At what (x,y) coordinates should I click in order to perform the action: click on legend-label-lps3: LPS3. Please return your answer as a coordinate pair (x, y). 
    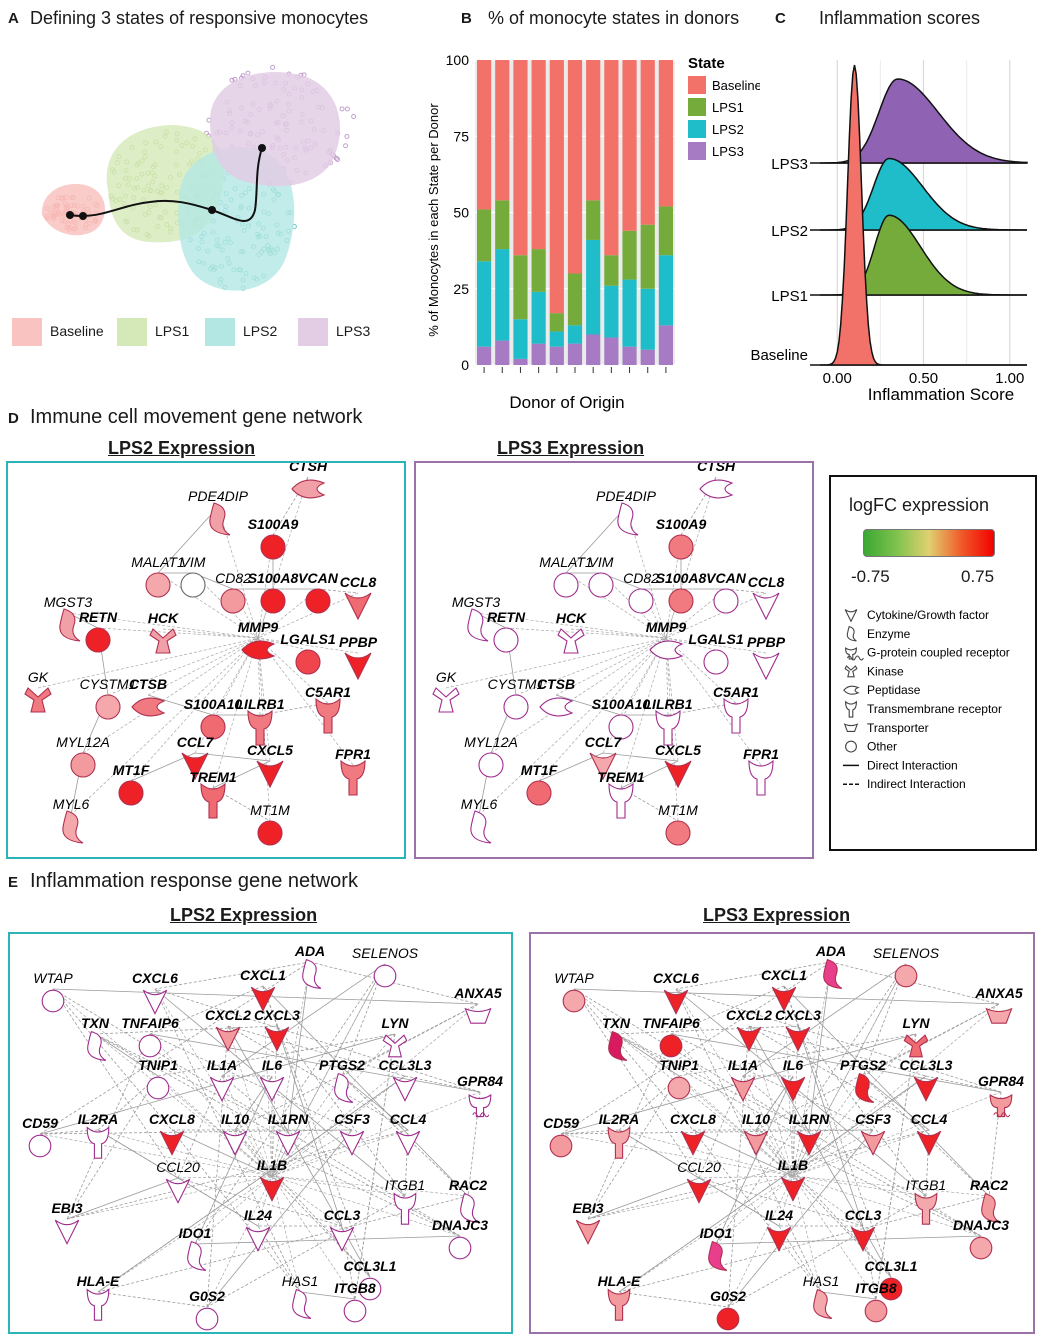
    Looking at the image, I should click on (728, 151).